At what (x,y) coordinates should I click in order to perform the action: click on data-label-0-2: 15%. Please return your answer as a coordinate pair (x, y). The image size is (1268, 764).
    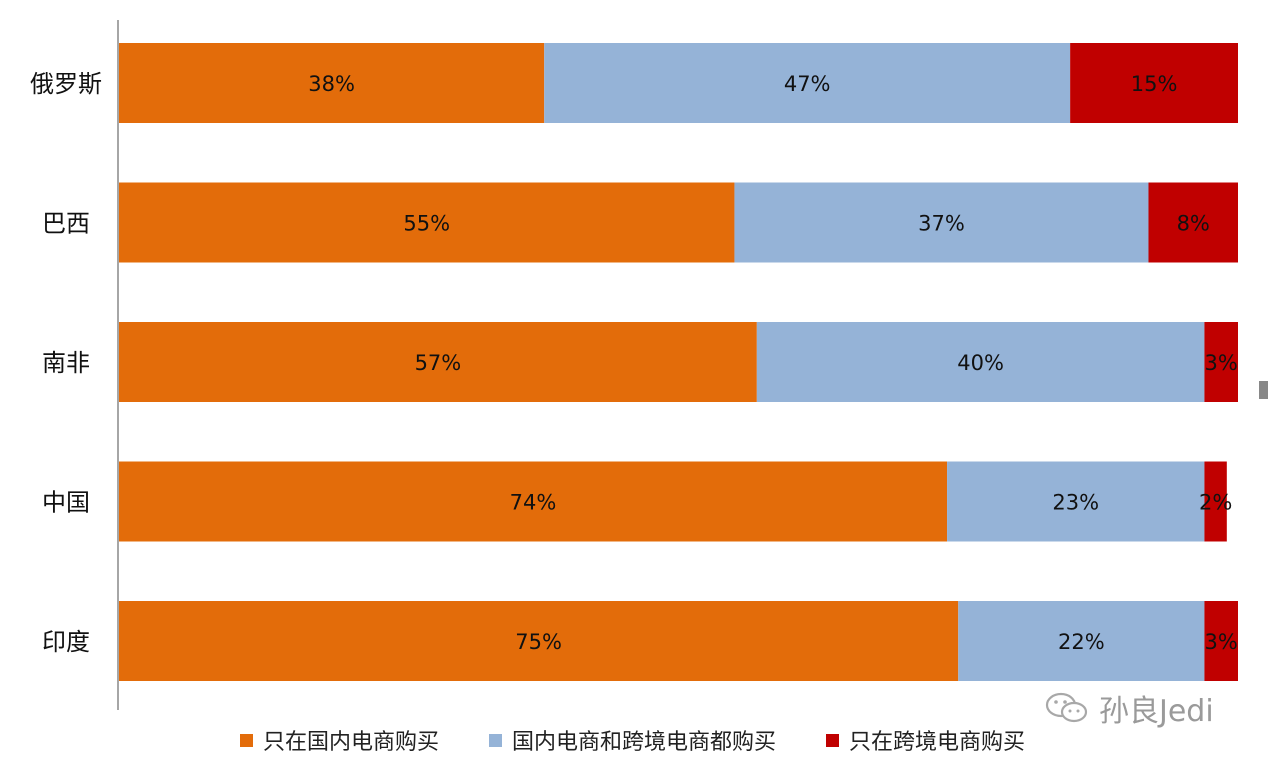
    Looking at the image, I should click on (1154, 84).